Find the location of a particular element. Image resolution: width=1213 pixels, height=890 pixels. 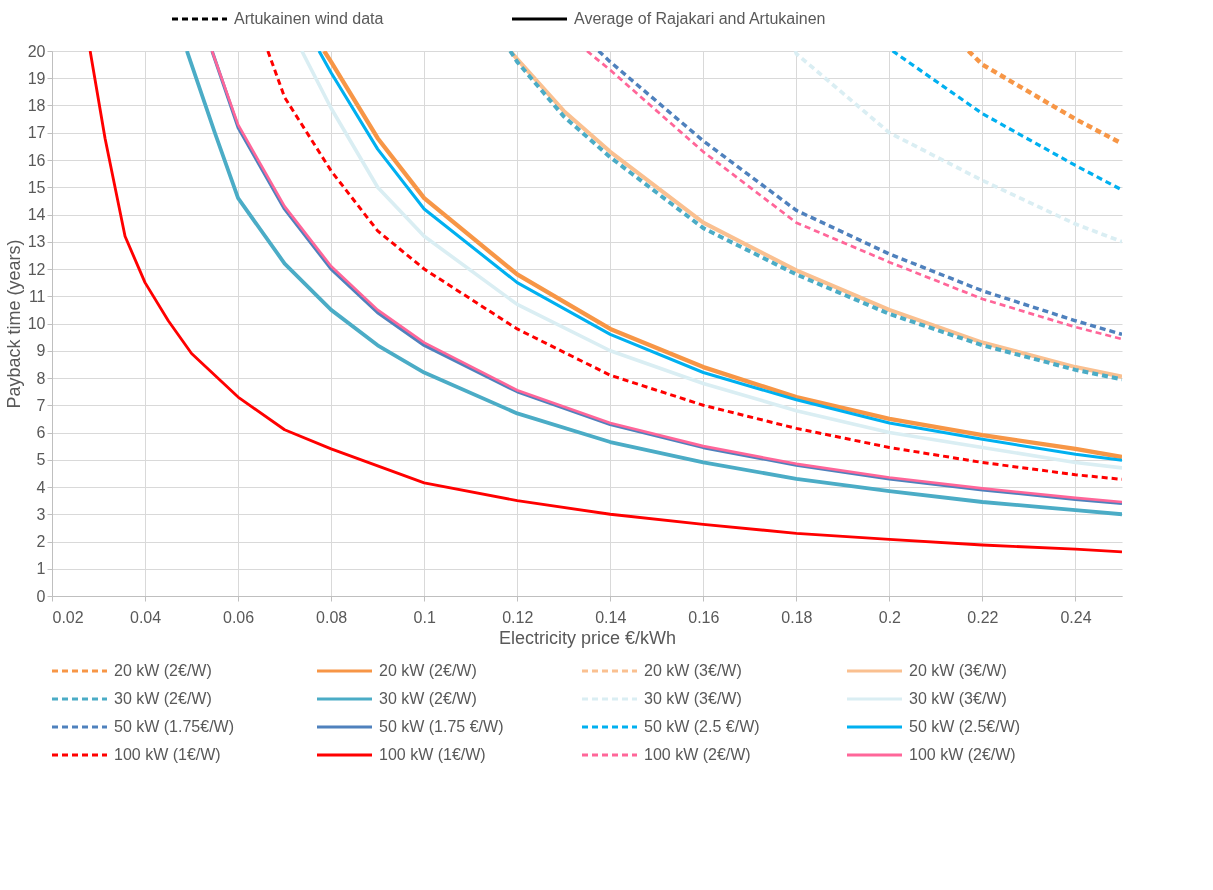

y-axis-title: Payback time (years) is located at coordinates (13, 324).